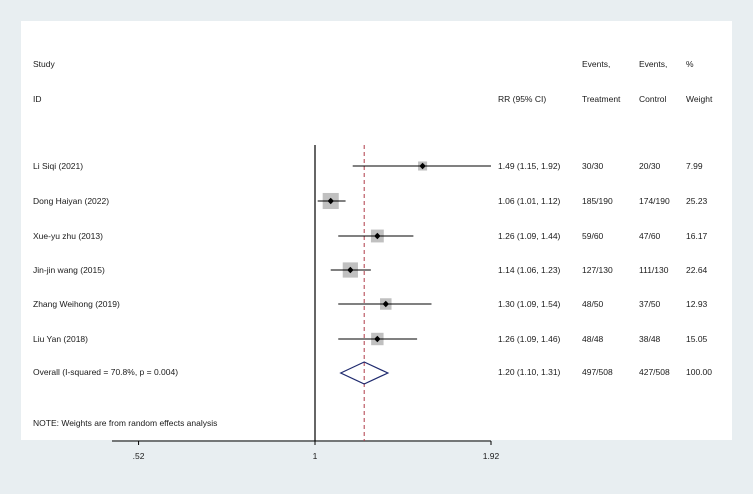 Image resolution: width=753 pixels, height=494 pixels. What do you see at coordinates (694, 166) in the screenshot?
I see `study-weight: 7.99` at bounding box center [694, 166].